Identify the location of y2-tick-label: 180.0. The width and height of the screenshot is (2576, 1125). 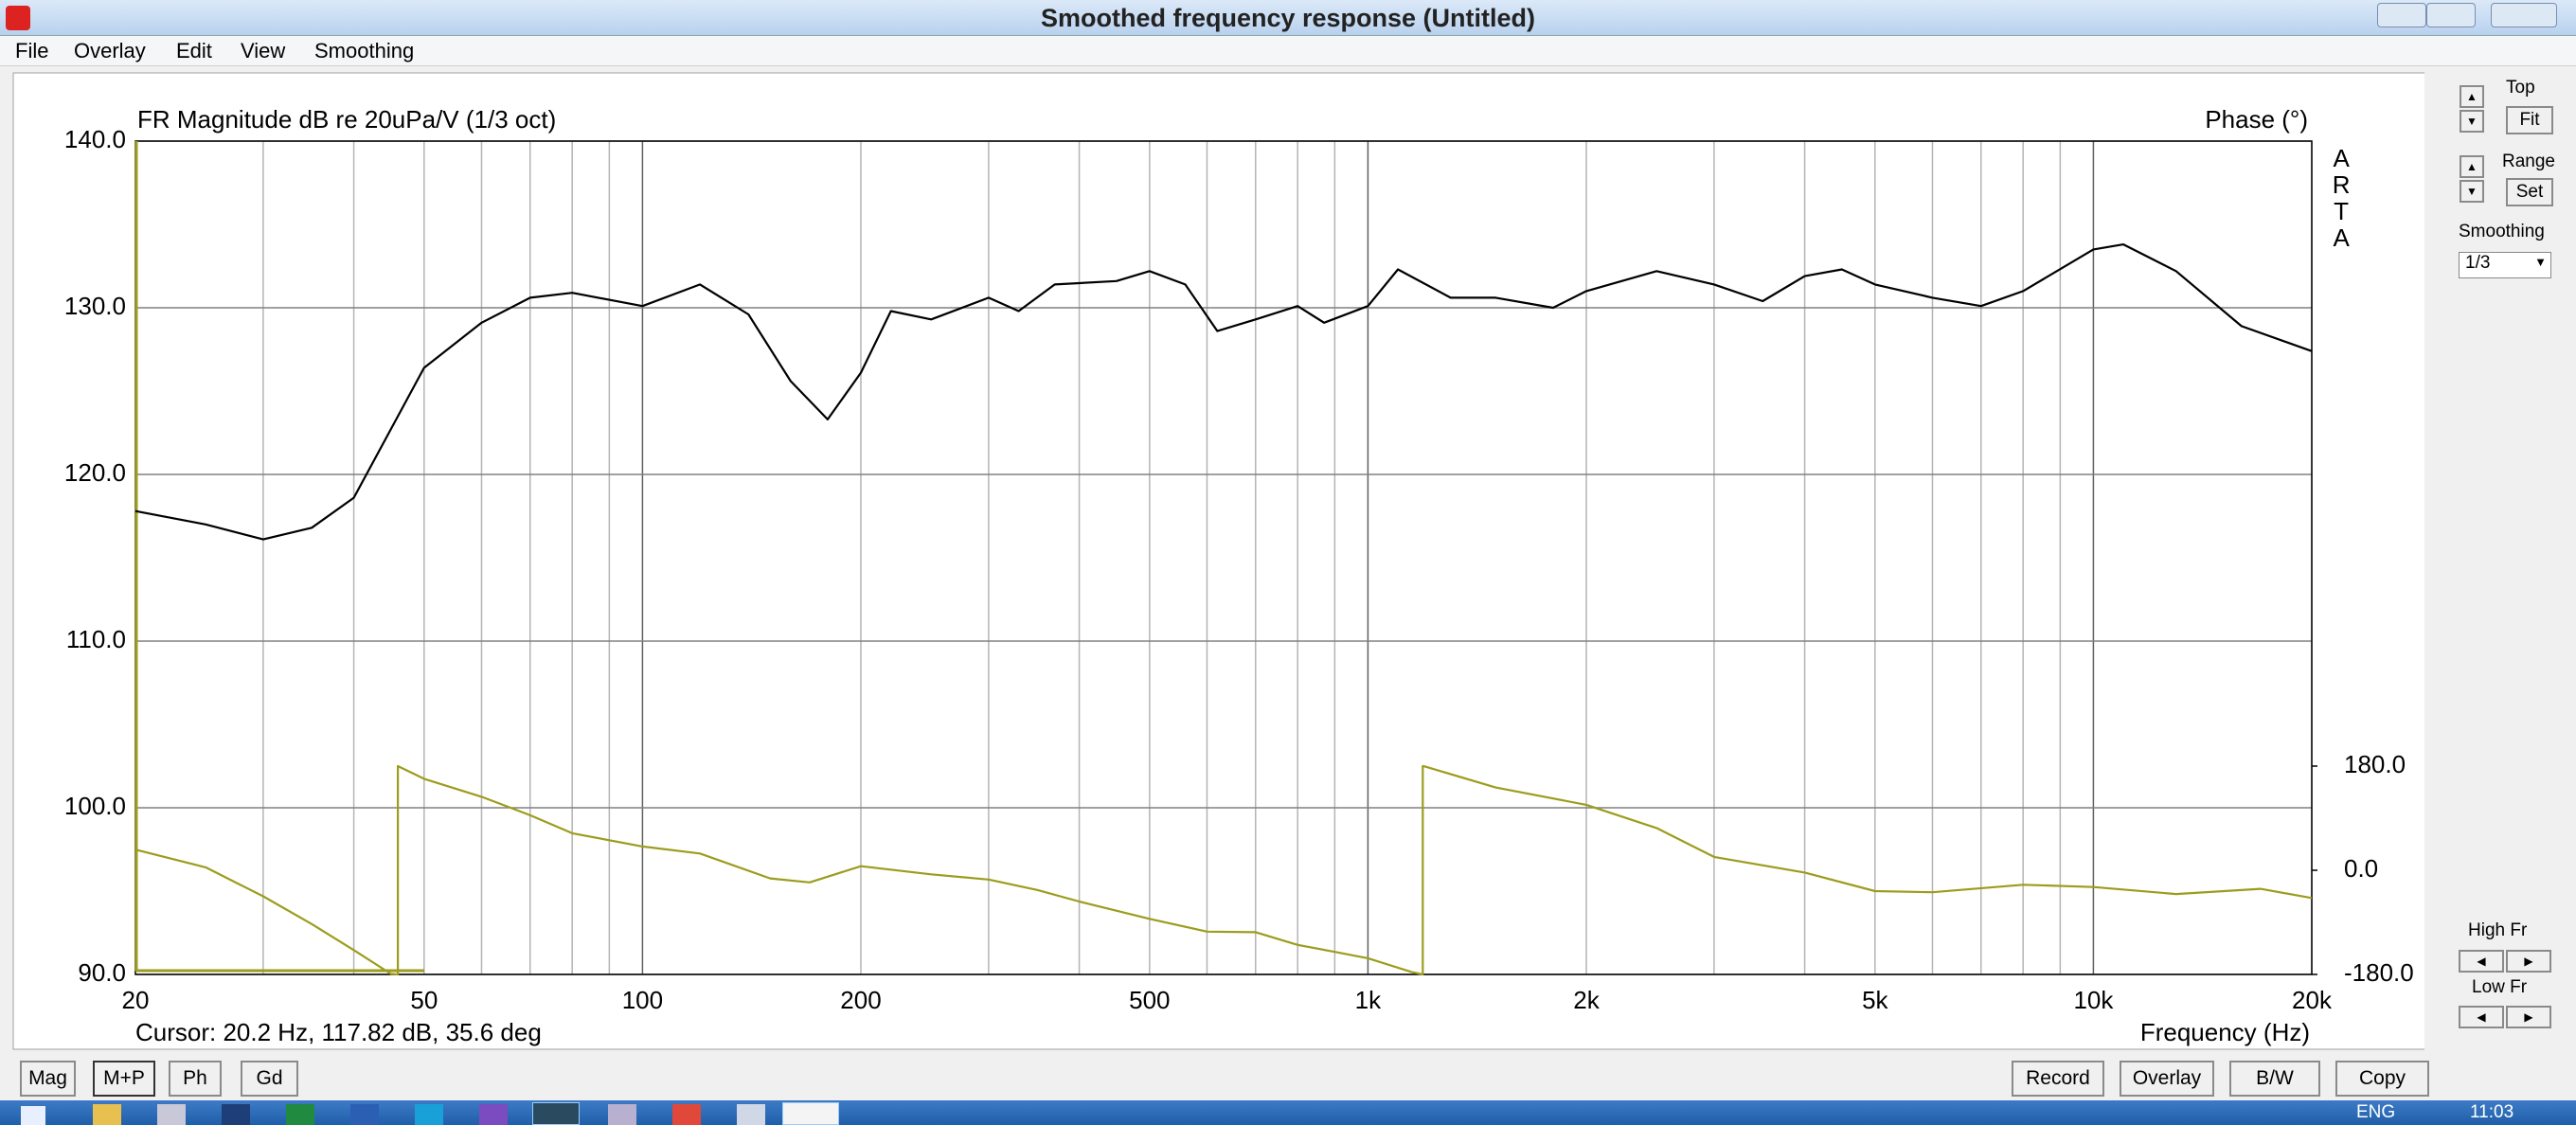
(2375, 764).